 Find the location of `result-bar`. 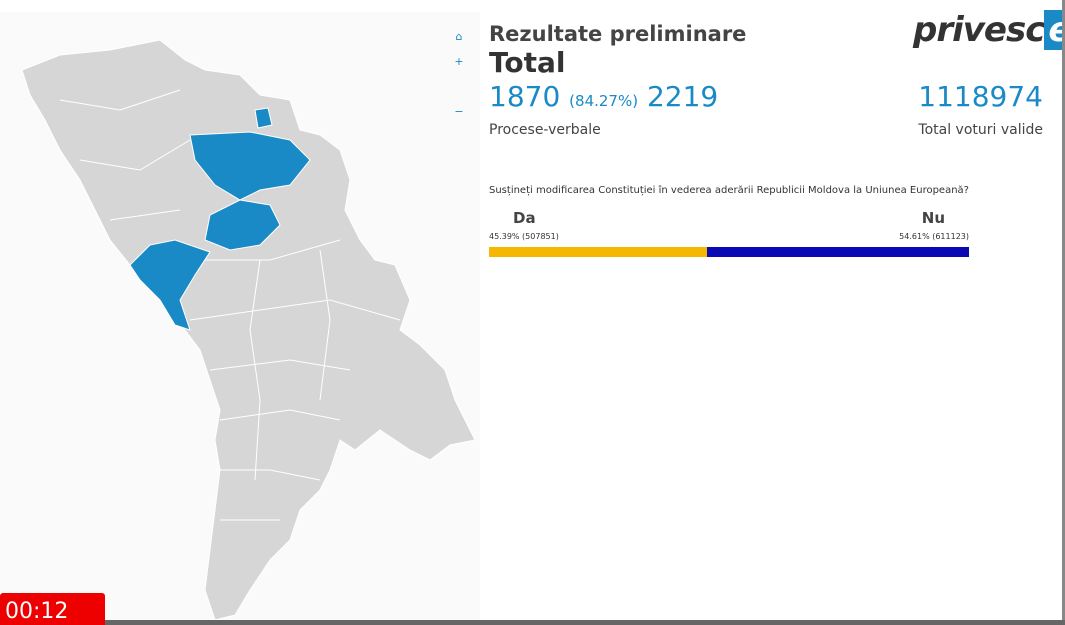

result-bar is located at coordinates (729, 252).